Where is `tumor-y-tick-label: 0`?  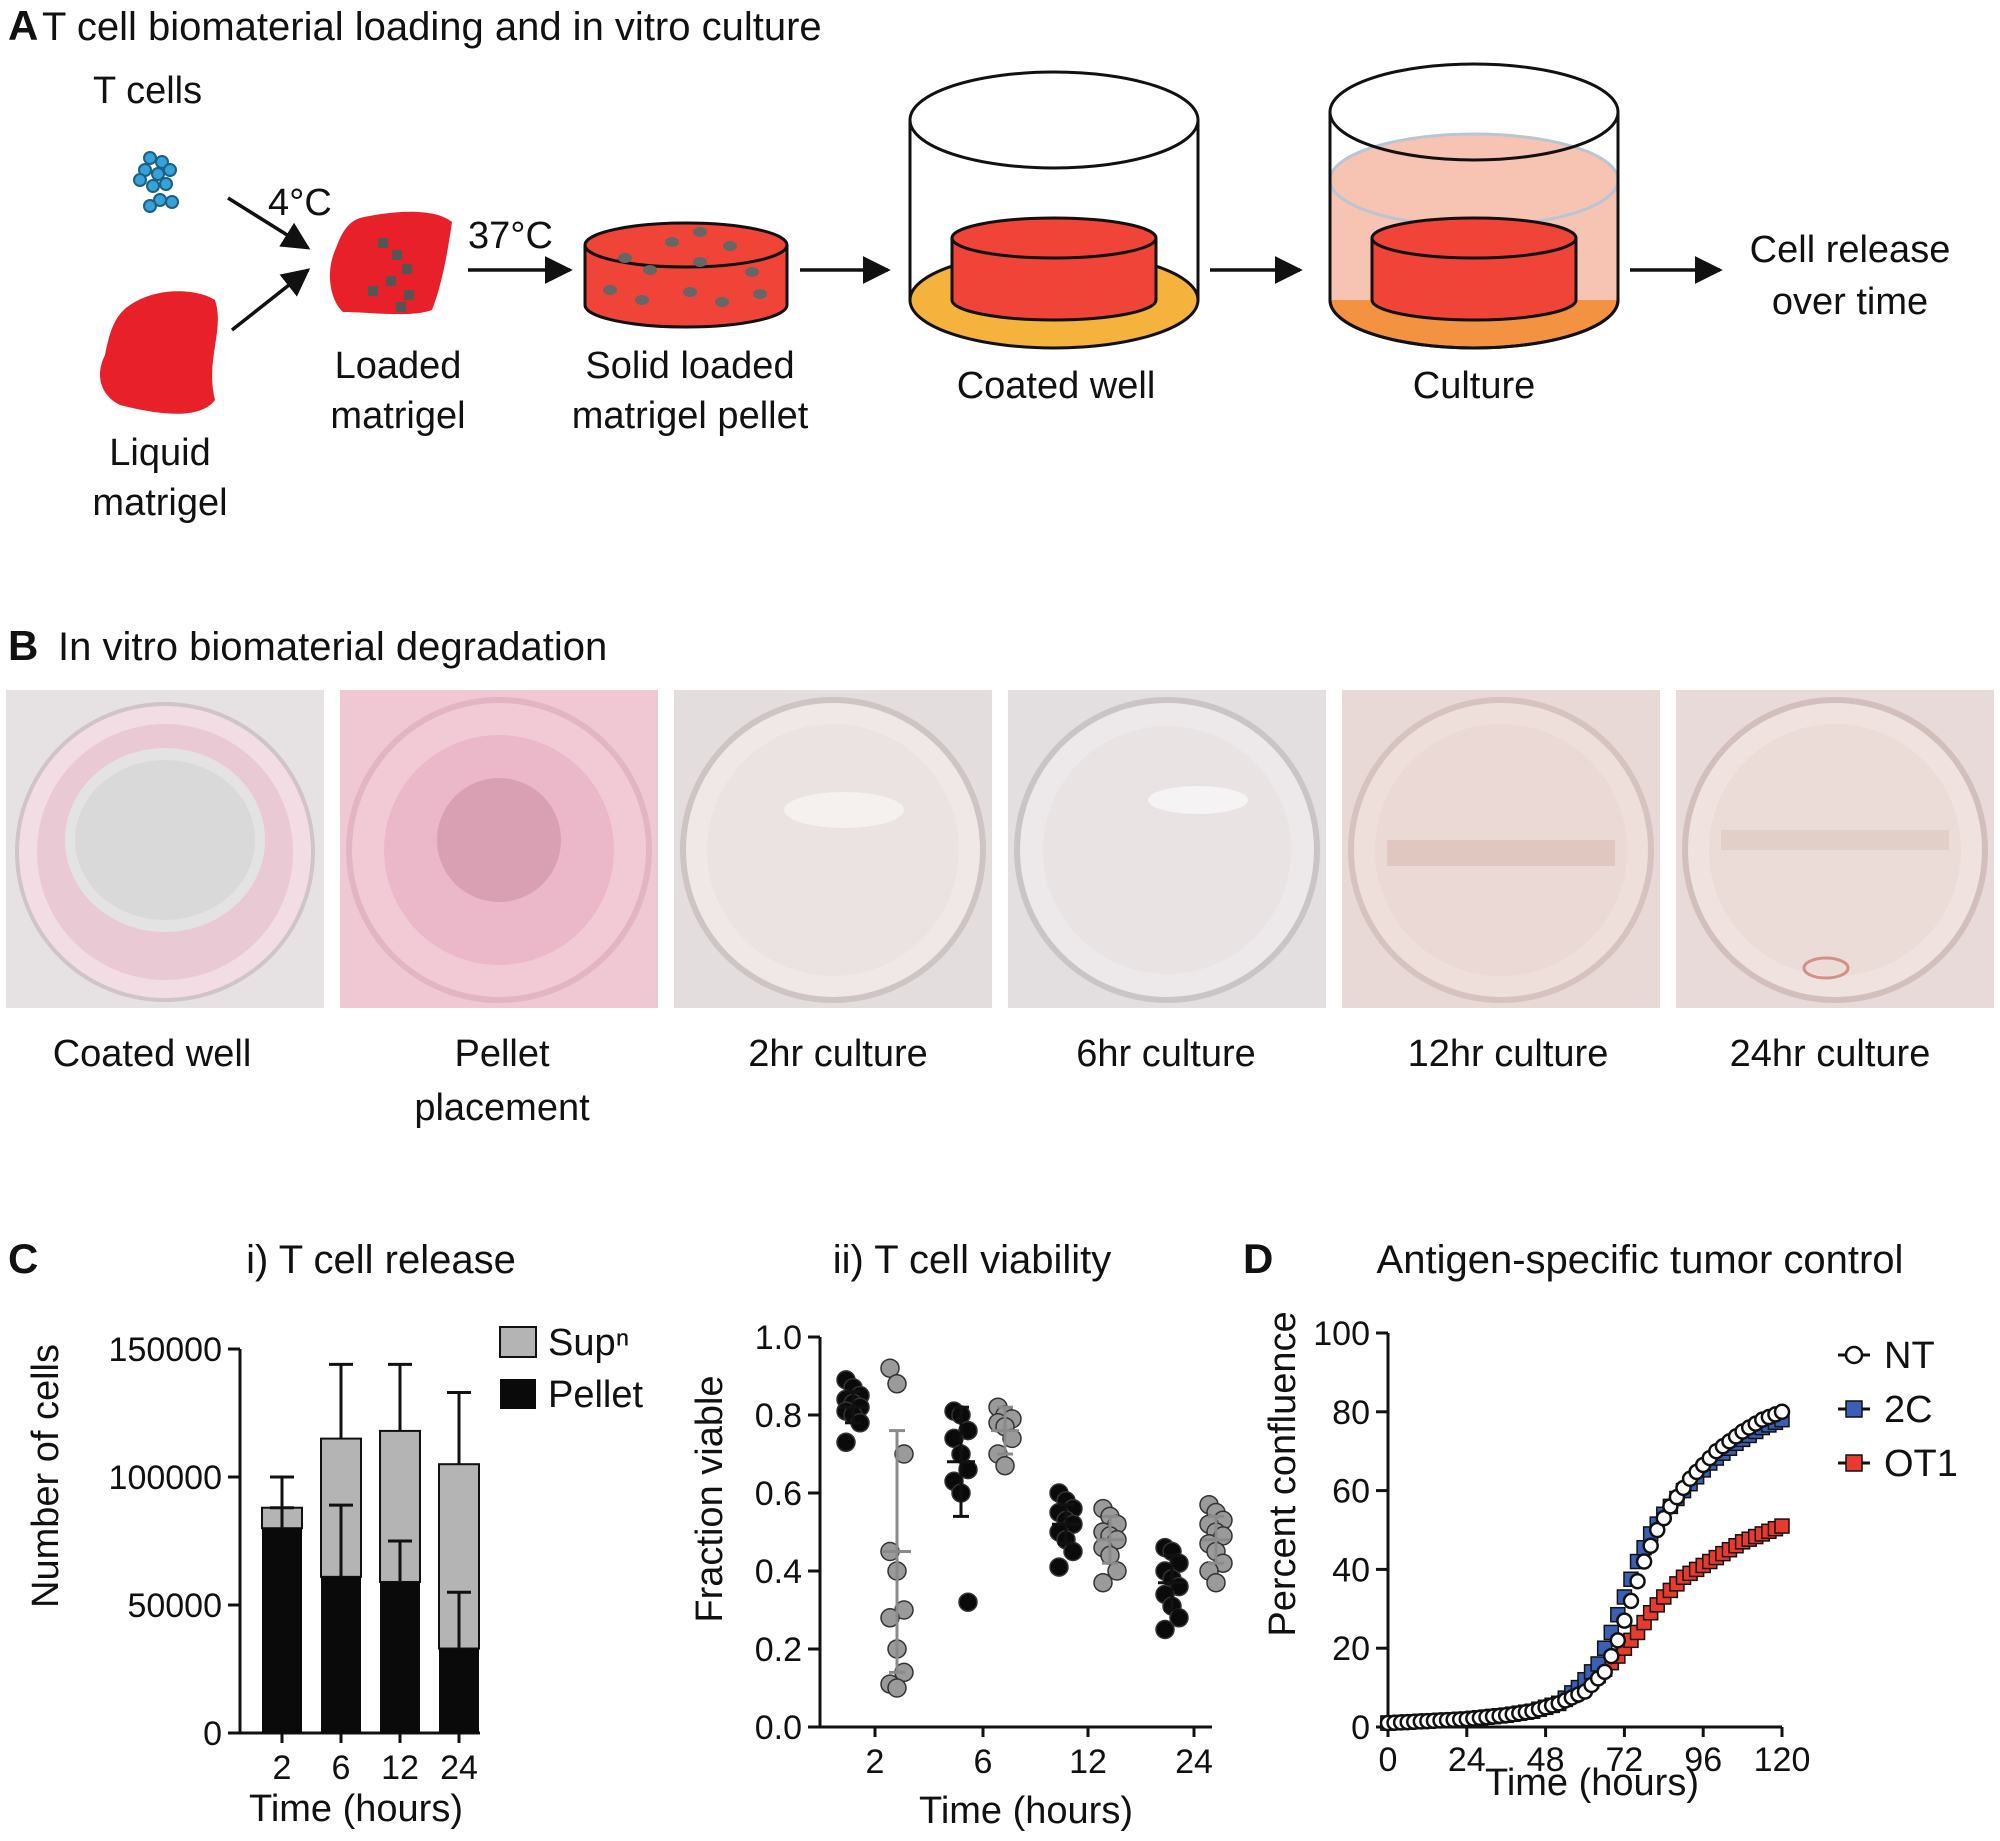 tumor-y-tick-label: 0 is located at coordinates (1360, 1728).